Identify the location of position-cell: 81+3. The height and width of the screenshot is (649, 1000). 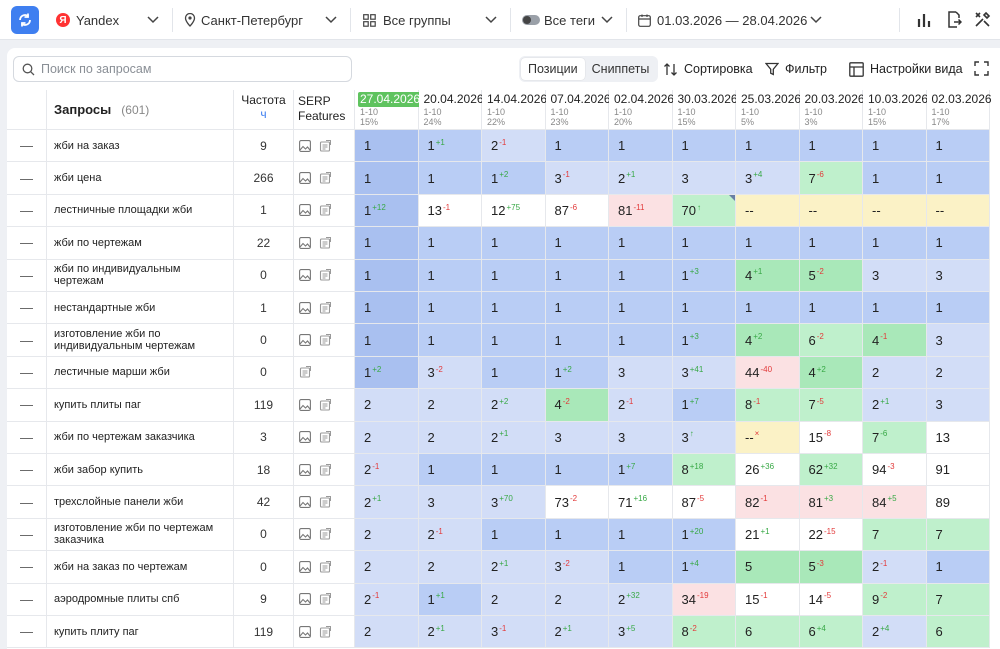
(831, 502).